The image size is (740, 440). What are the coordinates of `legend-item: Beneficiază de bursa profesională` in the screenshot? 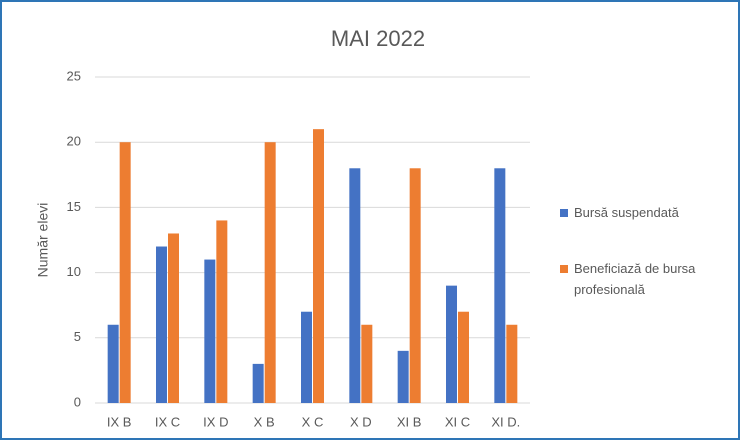 It's located at (640, 279).